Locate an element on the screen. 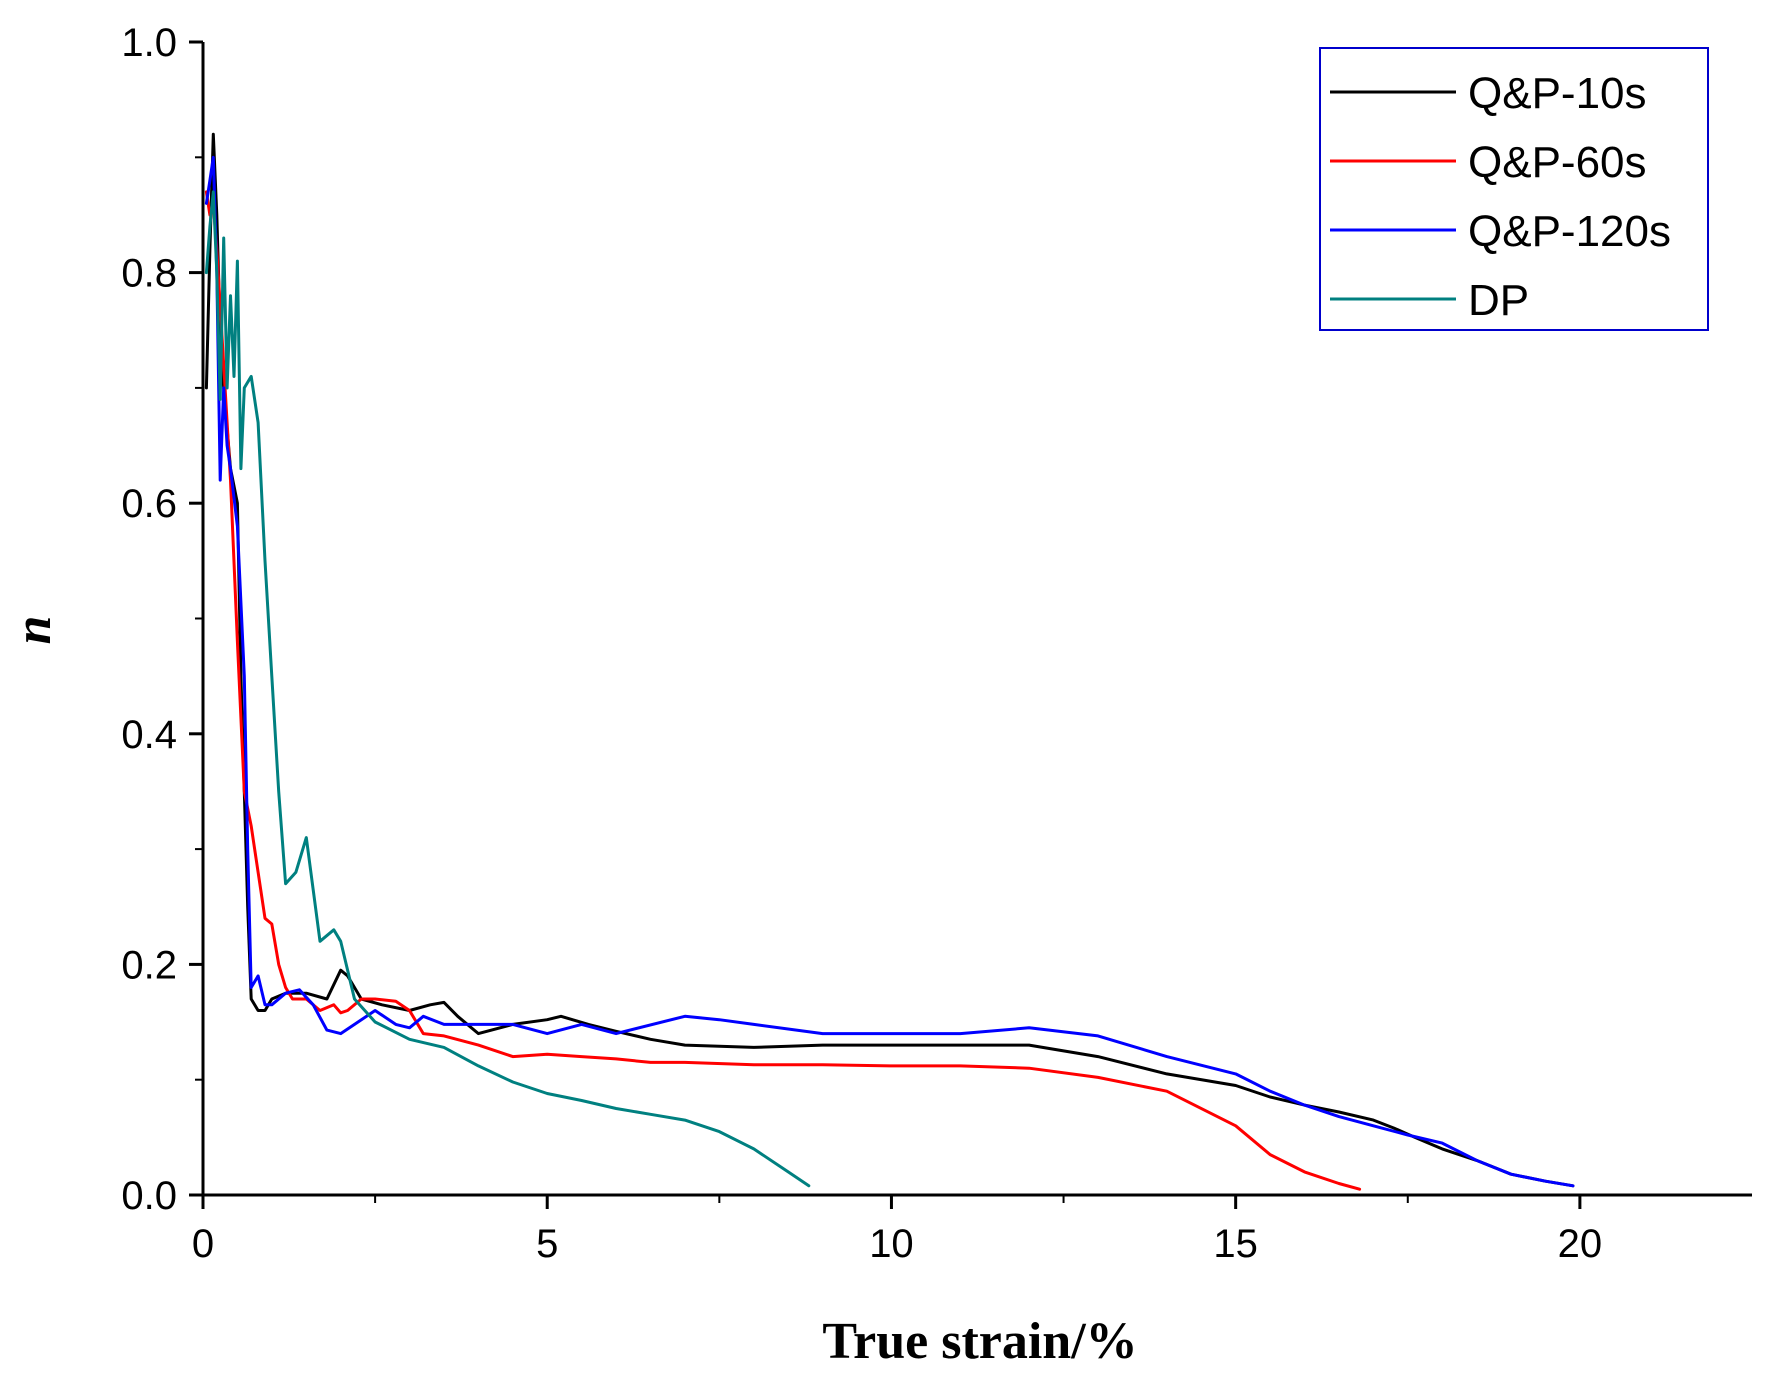 The image size is (1777, 1384). x-ticks: 0 5 10 15 20 is located at coordinates (897, 1230).